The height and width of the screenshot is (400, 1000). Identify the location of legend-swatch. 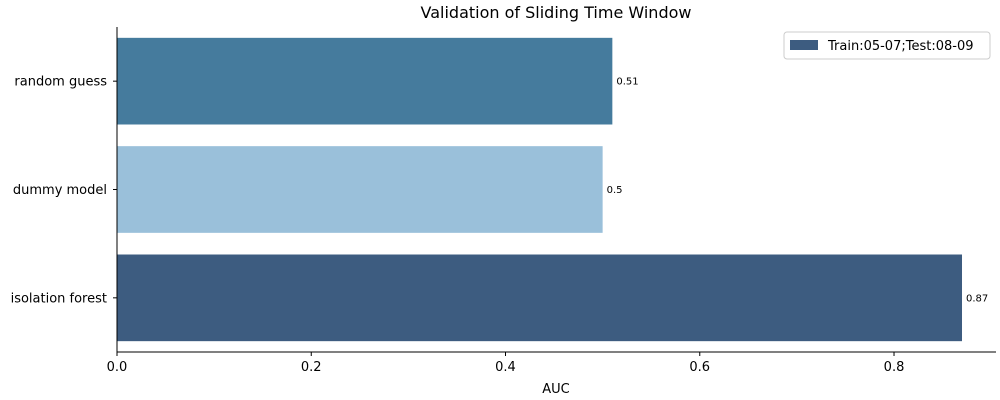
(804, 45).